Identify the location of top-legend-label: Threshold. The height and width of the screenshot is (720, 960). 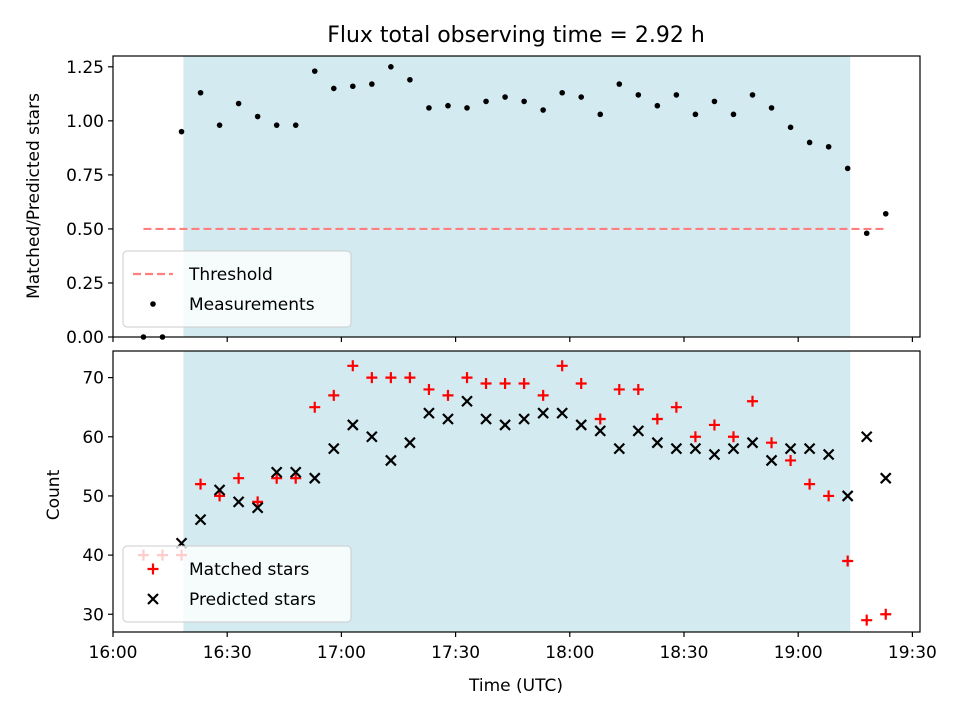
(230, 275).